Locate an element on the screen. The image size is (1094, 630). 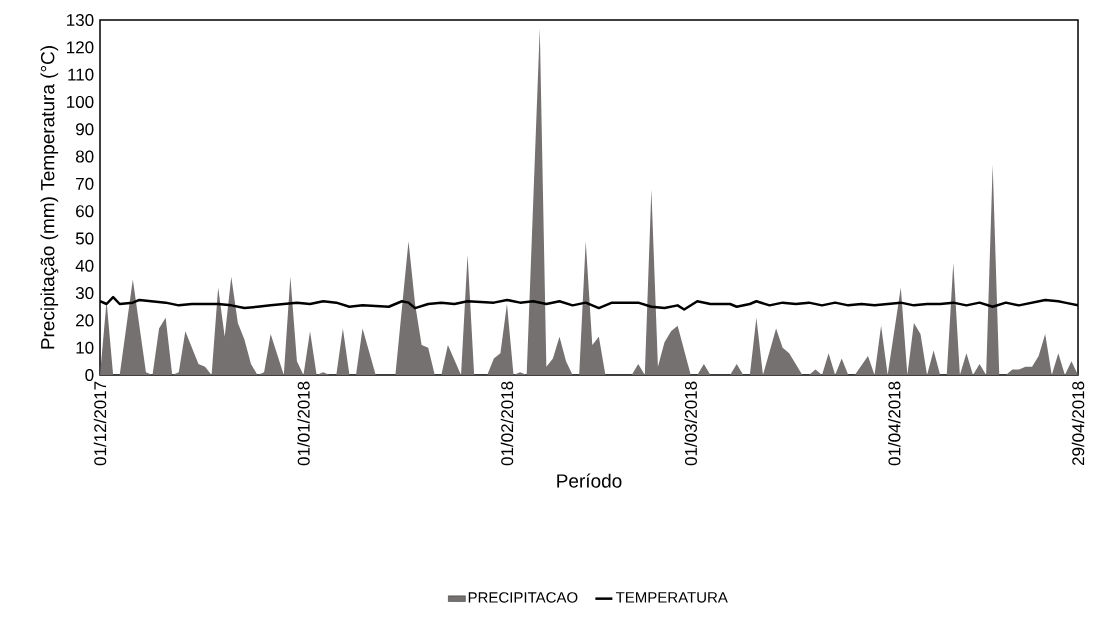
y-axis-title: Precipitação (mm) Temperatura (°C) is located at coordinates (49, 197).